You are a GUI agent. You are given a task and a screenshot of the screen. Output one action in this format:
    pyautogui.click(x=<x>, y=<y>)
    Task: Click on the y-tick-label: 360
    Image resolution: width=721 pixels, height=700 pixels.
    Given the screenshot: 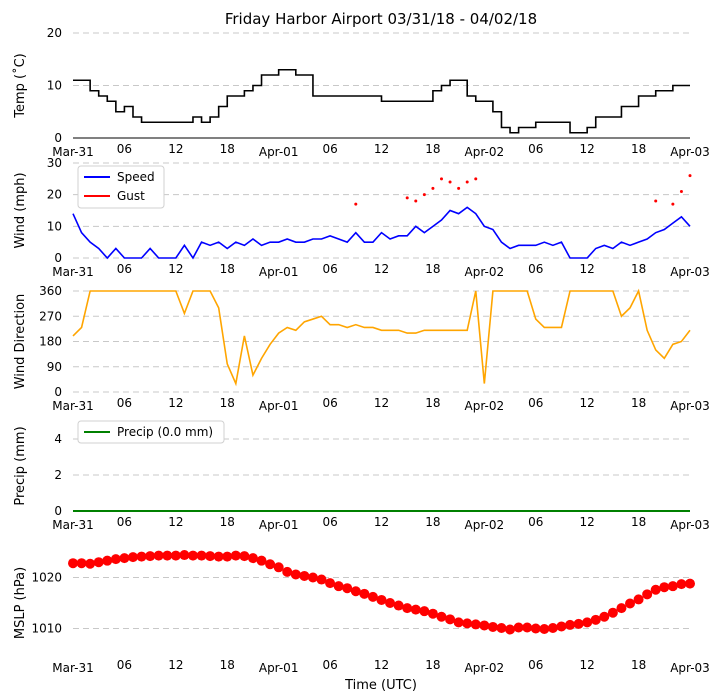 What is the action you would take?
    pyautogui.click(x=50, y=291)
    